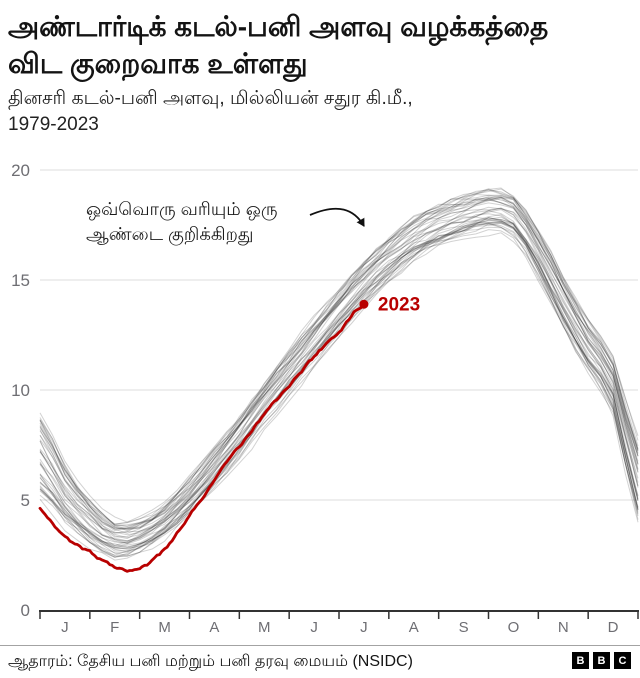 The image size is (640, 678). I want to click on month-label: S, so click(464, 627).